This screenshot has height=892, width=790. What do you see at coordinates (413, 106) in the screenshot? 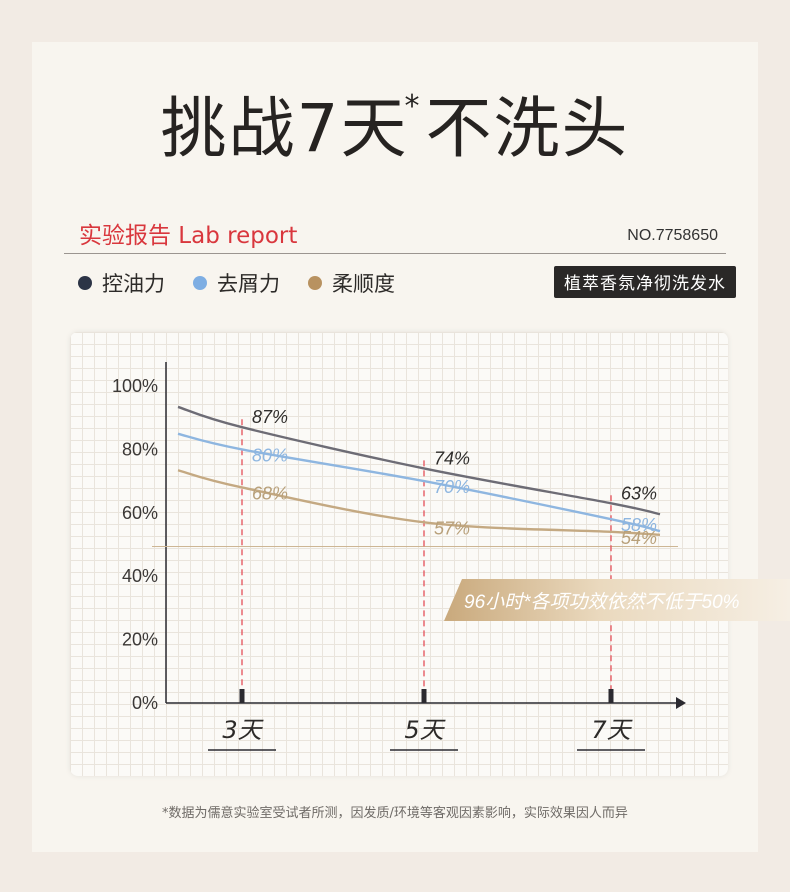
I see `title-footnote-mark: *` at bounding box center [413, 106].